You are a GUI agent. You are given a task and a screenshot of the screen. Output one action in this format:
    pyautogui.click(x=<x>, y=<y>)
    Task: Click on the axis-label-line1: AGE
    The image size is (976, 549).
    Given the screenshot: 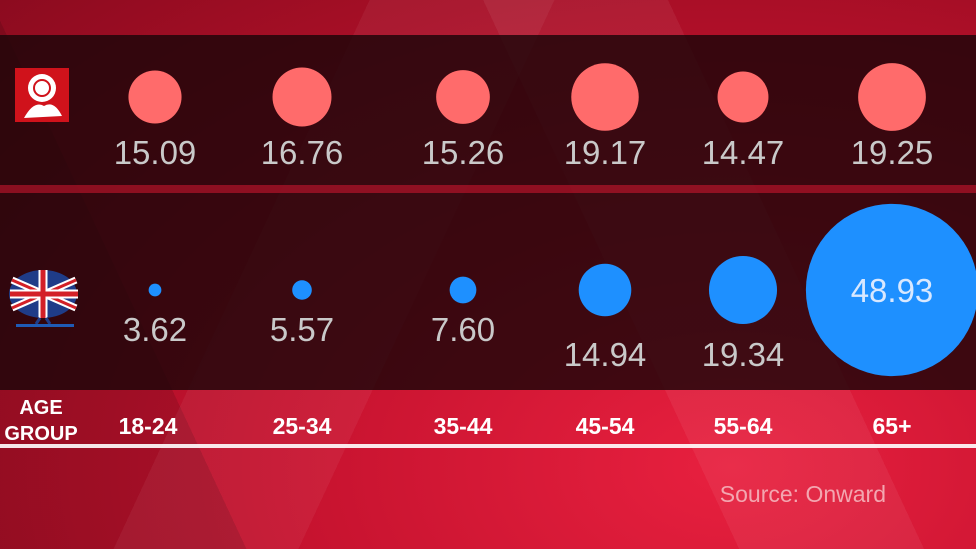 What is the action you would take?
    pyautogui.click(x=40, y=408)
    